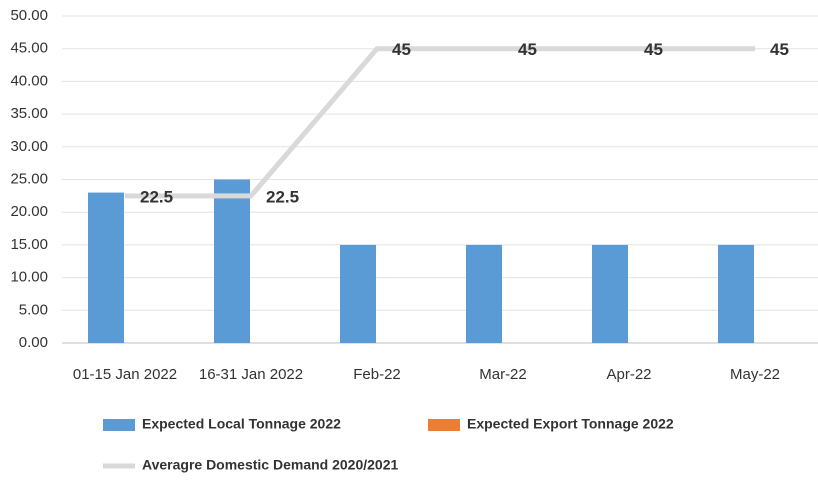 This screenshot has width=818, height=481. Describe the element at coordinates (29, 277) in the screenshot. I see `y-tick-label: 10.00` at that location.